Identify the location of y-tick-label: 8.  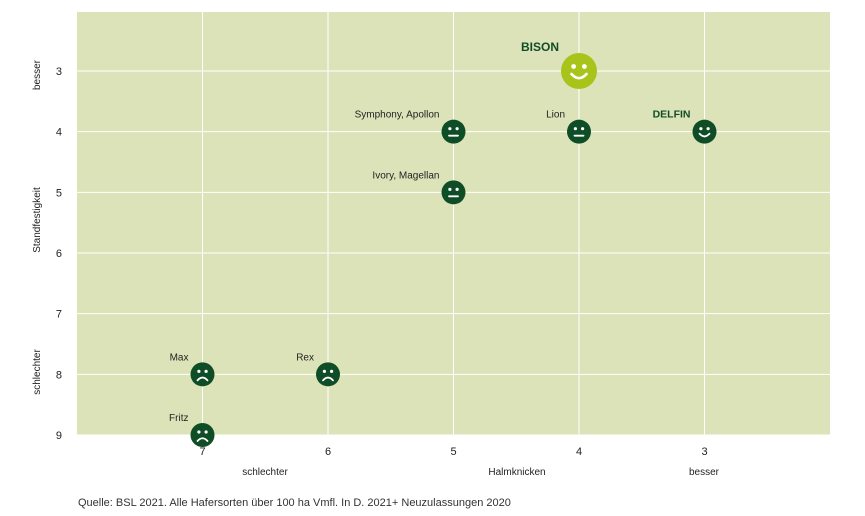
(59, 375).